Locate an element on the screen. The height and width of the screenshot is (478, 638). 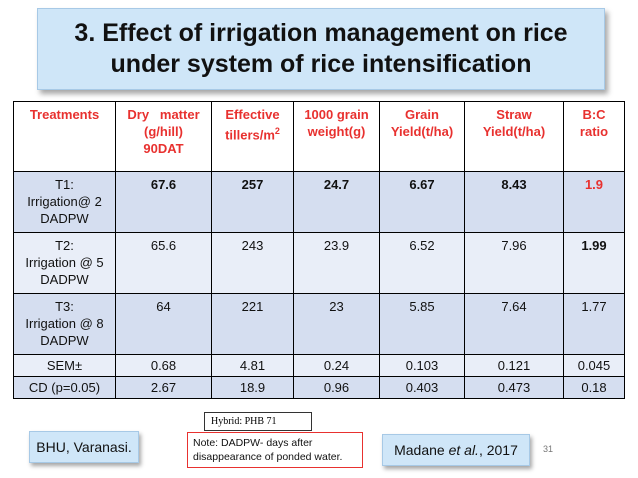
table-row-sem: SEM± 0.68 4.81 0.24 0.103 0.121 0.045 is located at coordinates (319, 365).